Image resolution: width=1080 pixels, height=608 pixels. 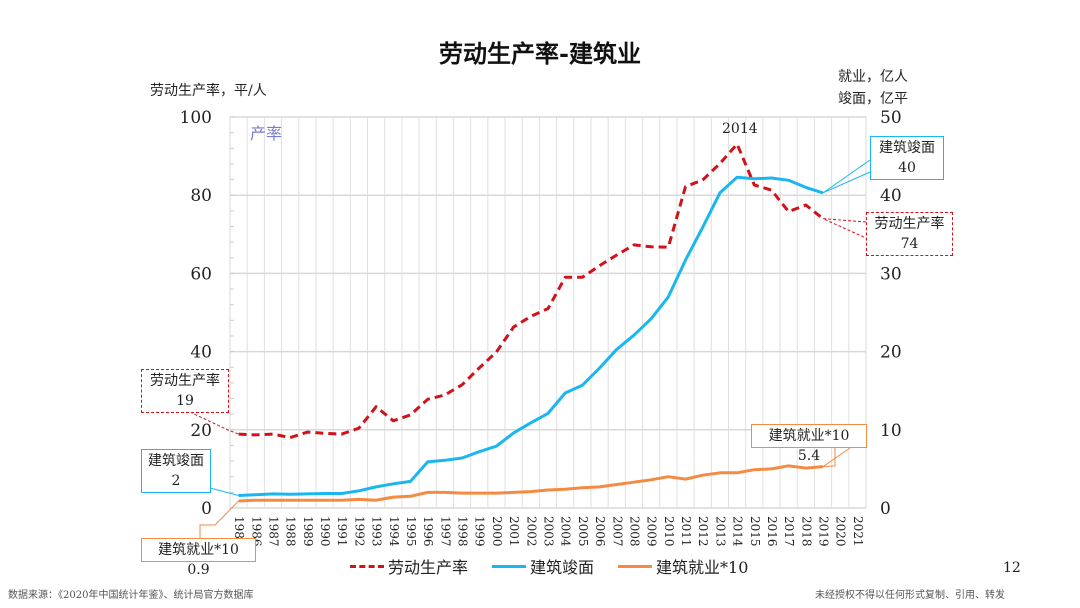 I want to click on x-tick-label: 2004, so click(x=566, y=531).